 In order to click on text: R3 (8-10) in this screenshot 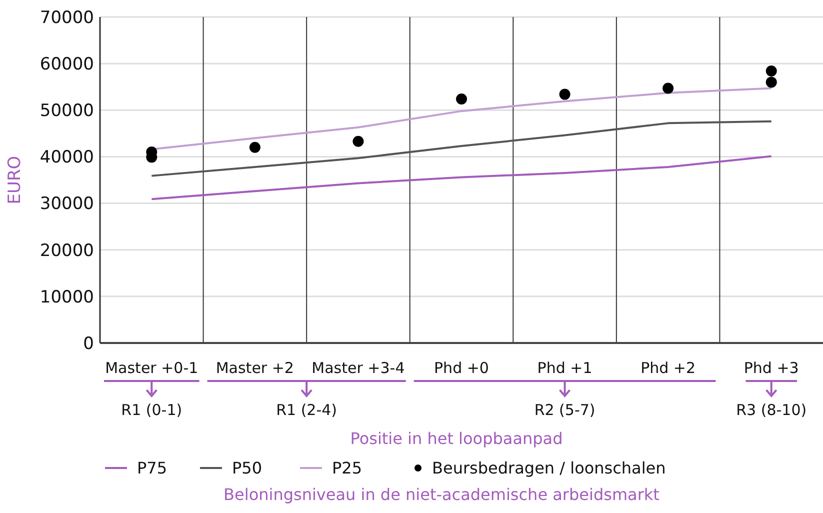, I will do `click(771, 410)`.